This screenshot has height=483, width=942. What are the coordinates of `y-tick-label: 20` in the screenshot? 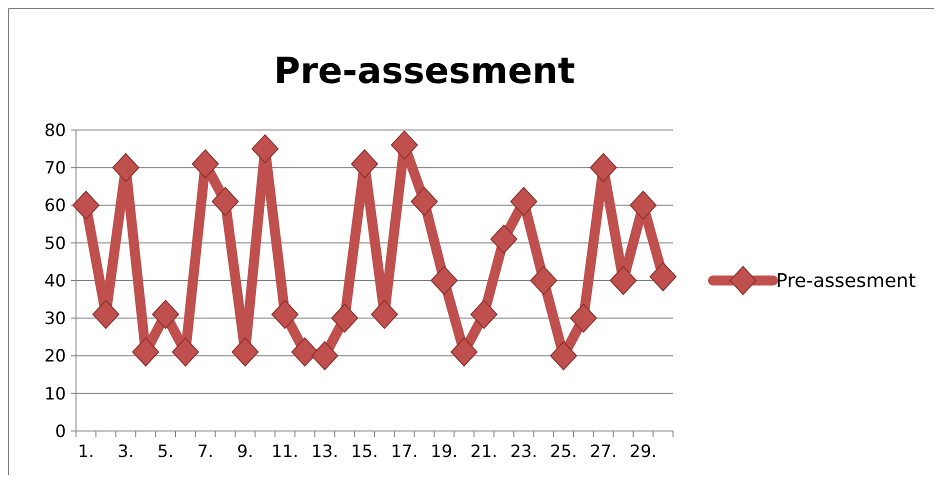 It's located at (55, 356).